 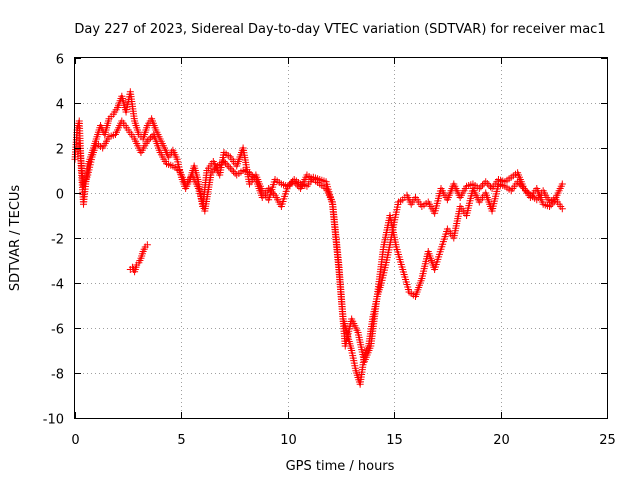 I want to click on y-axis-label: SDTVAR / TECUs, so click(x=15, y=238).